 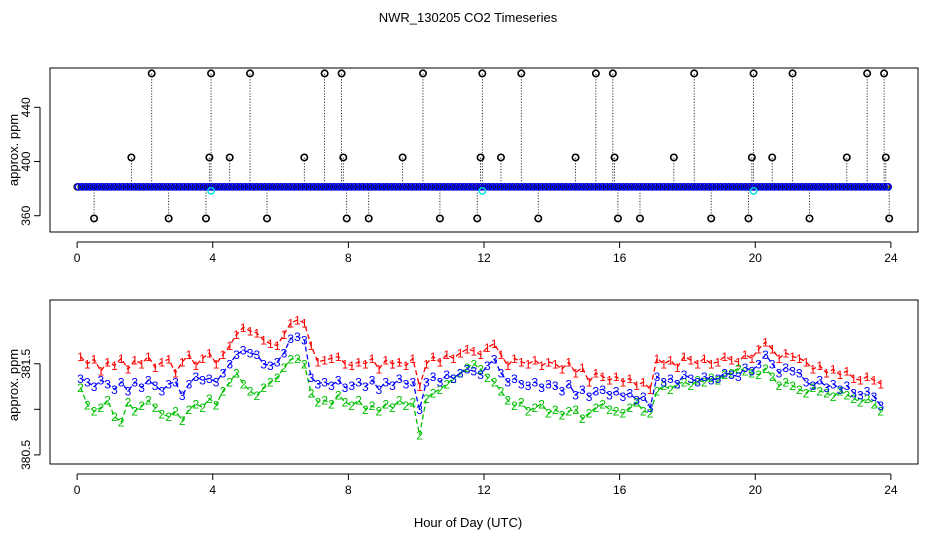 I want to click on top-y-tick-label: 400, so click(x=26, y=161).